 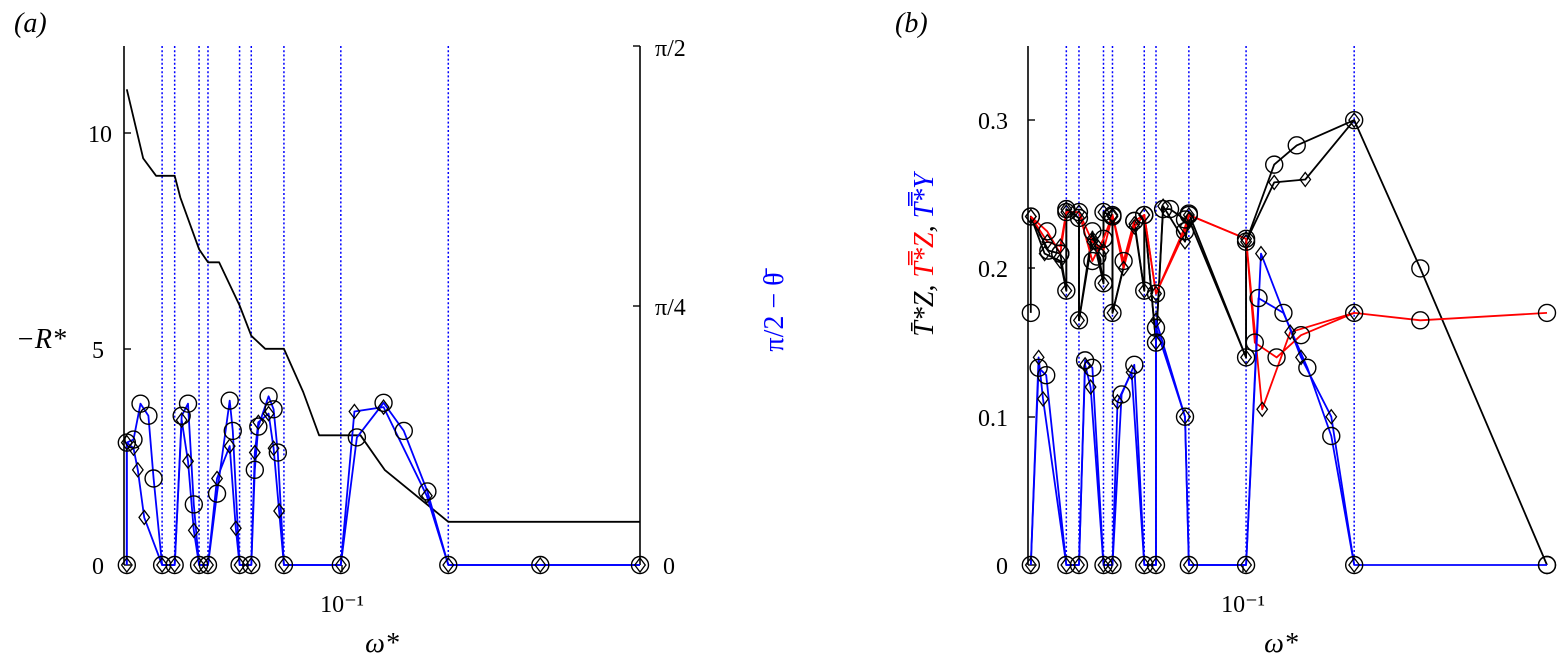 I want to click on panel-a-ytick-right-label-0: 0, so click(x=669, y=567).